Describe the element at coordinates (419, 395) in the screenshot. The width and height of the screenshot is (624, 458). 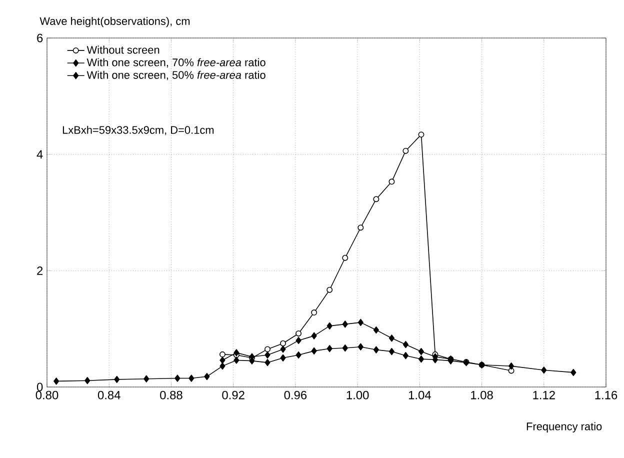
I see `x-tick-label: 1.04` at that location.